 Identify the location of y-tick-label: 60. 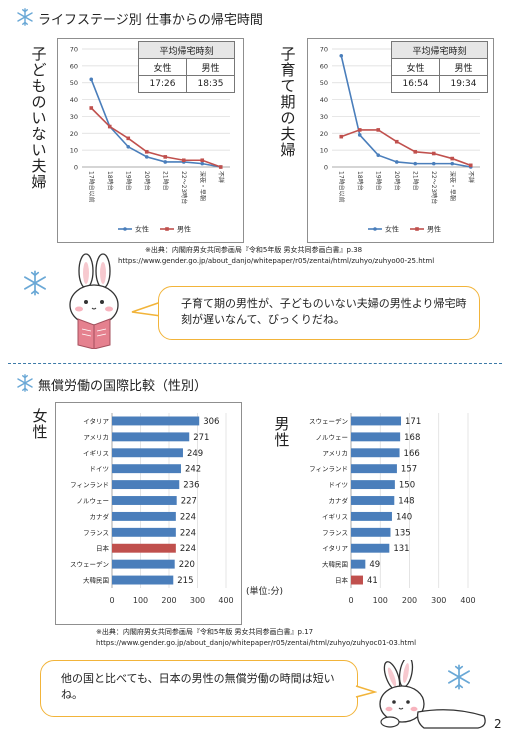
(74, 66).